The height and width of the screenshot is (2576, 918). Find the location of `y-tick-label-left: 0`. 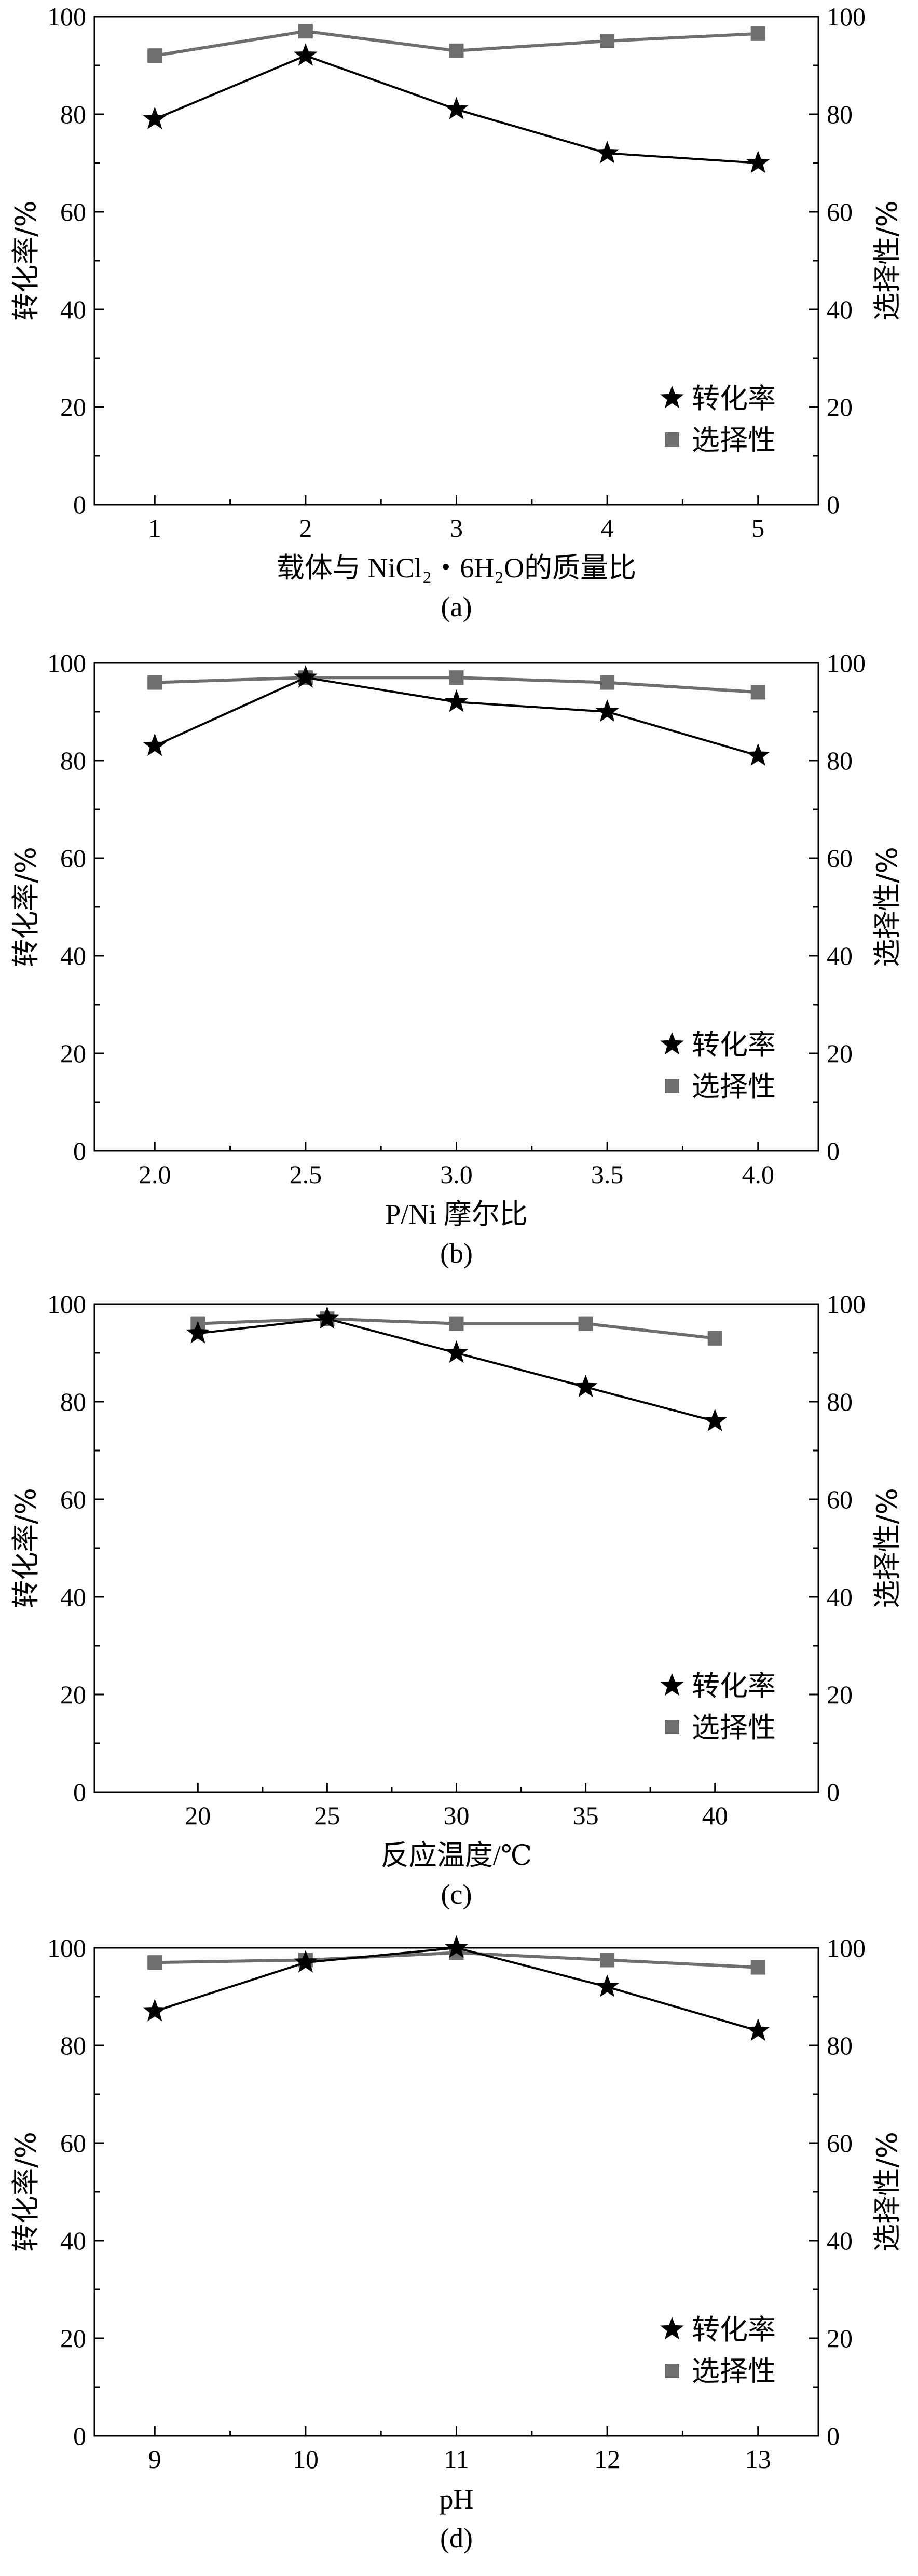

y-tick-label-left: 0 is located at coordinates (79, 1792).